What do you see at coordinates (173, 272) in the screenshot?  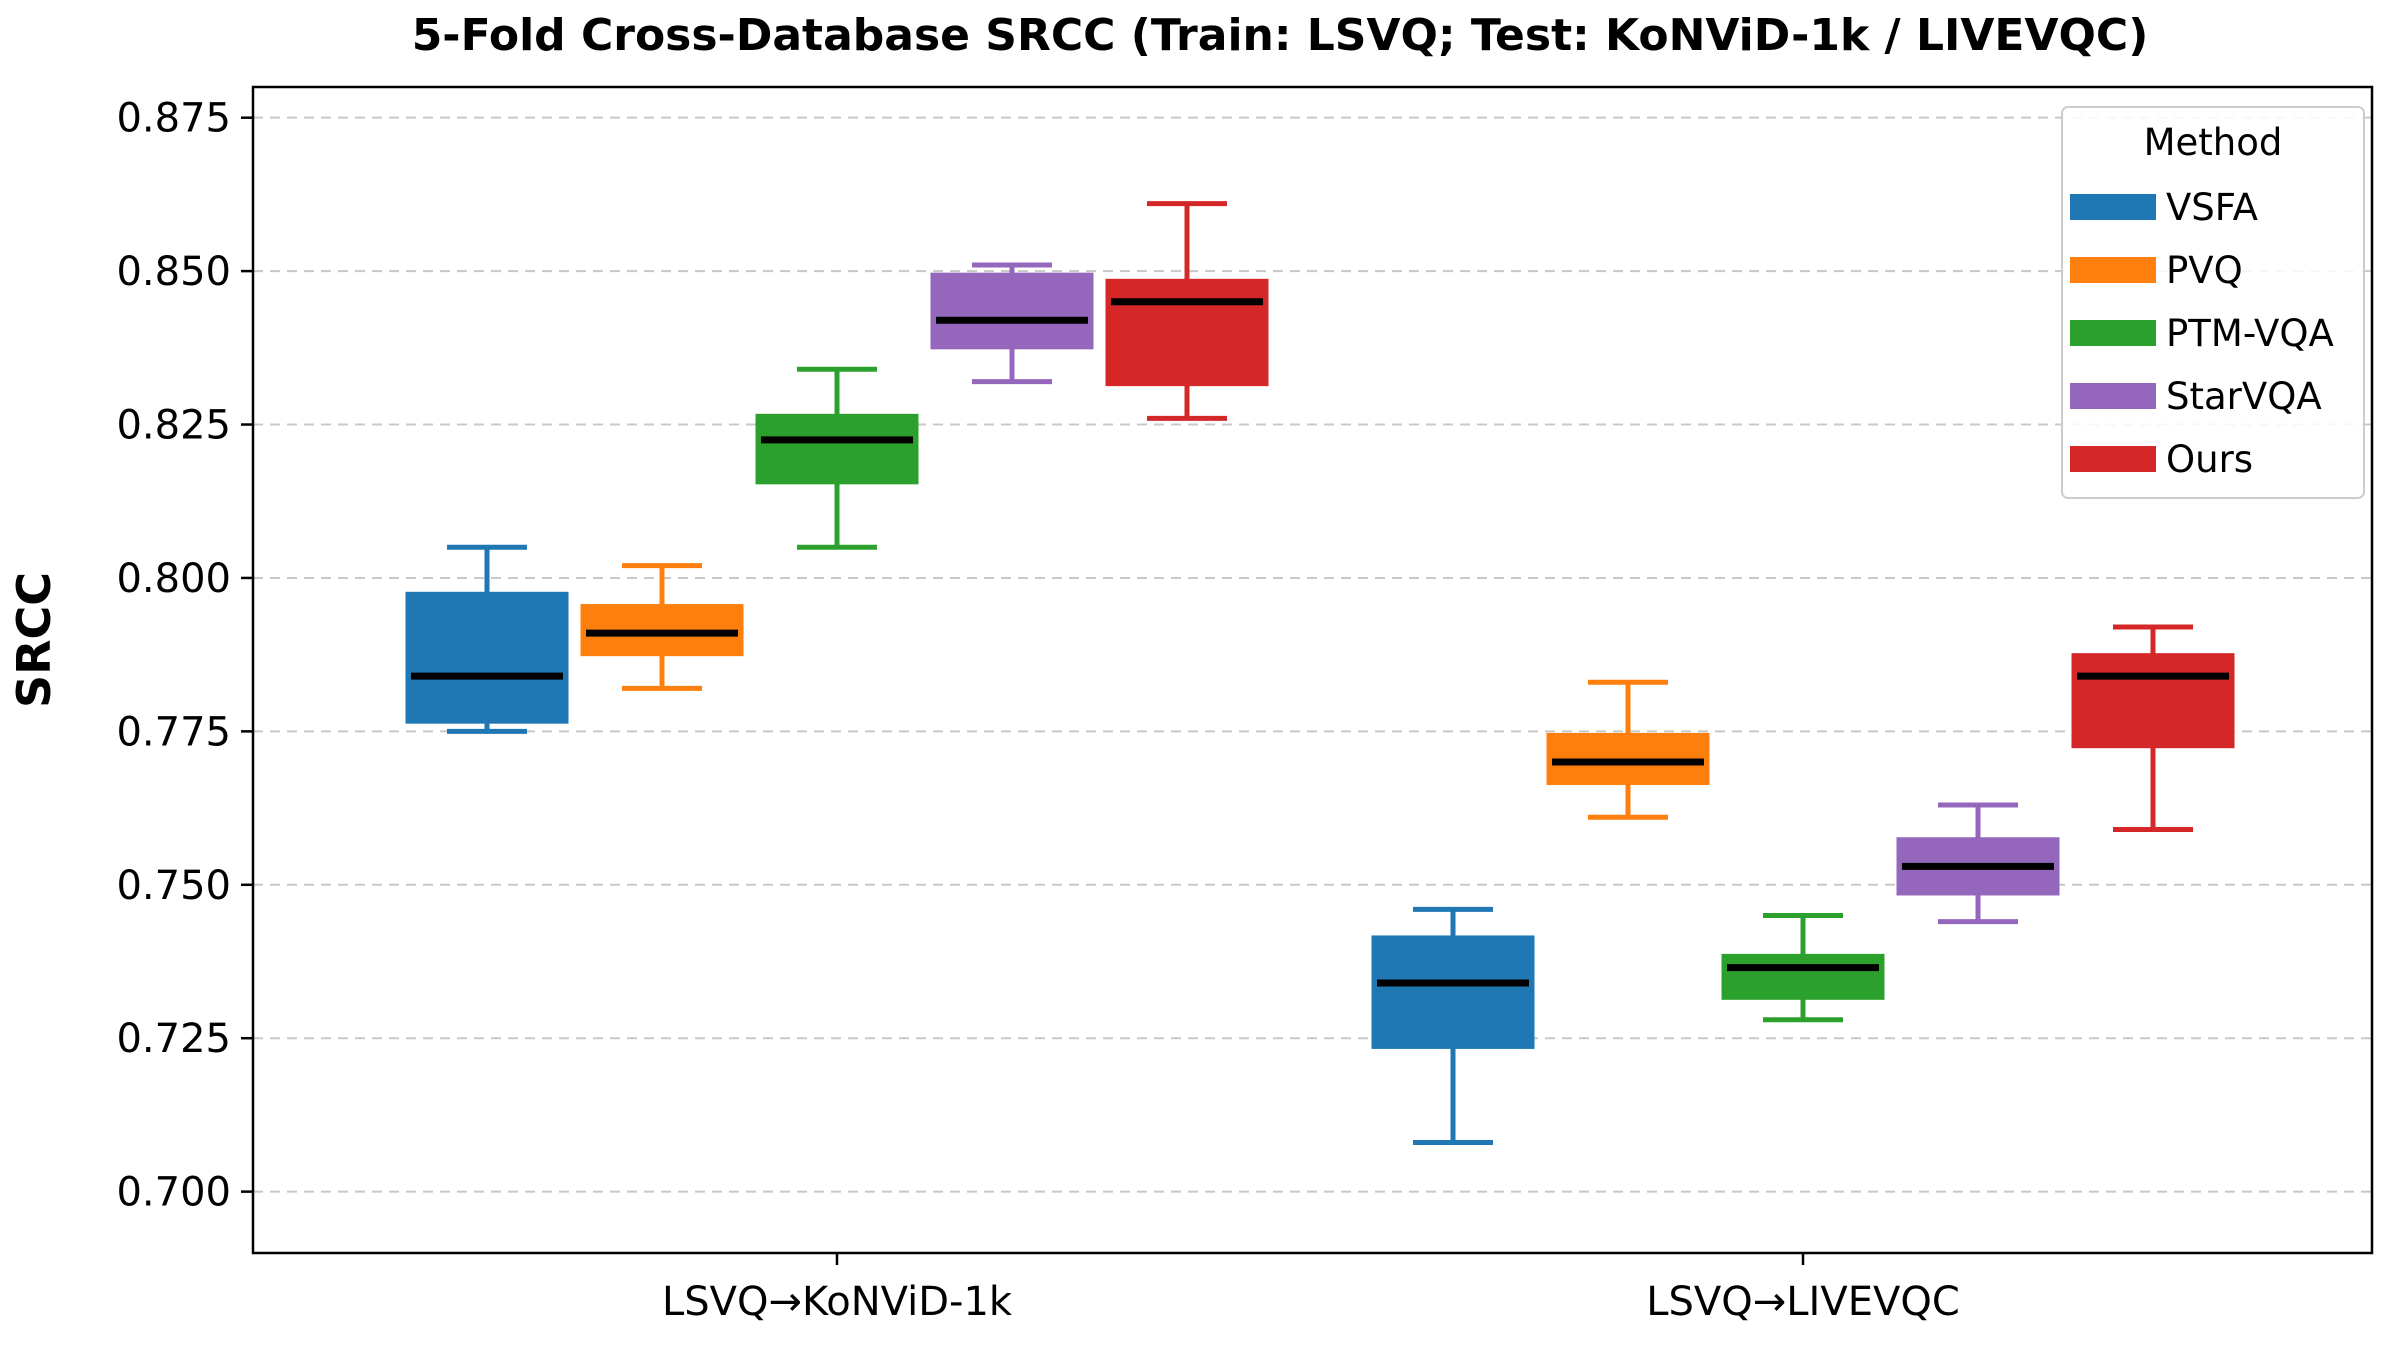 I see `y-tick-label: 0.850` at bounding box center [173, 272].